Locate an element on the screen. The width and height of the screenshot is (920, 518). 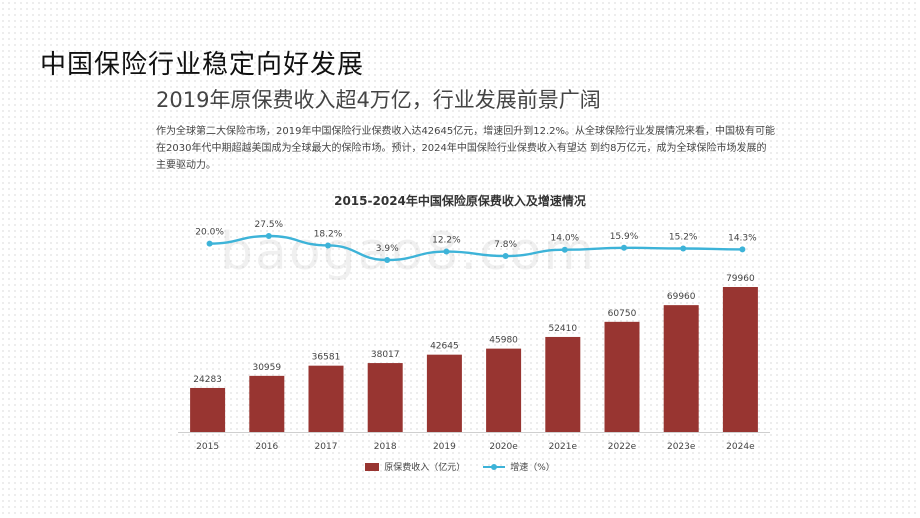
growth-point-2017 is located at coordinates (328, 245).